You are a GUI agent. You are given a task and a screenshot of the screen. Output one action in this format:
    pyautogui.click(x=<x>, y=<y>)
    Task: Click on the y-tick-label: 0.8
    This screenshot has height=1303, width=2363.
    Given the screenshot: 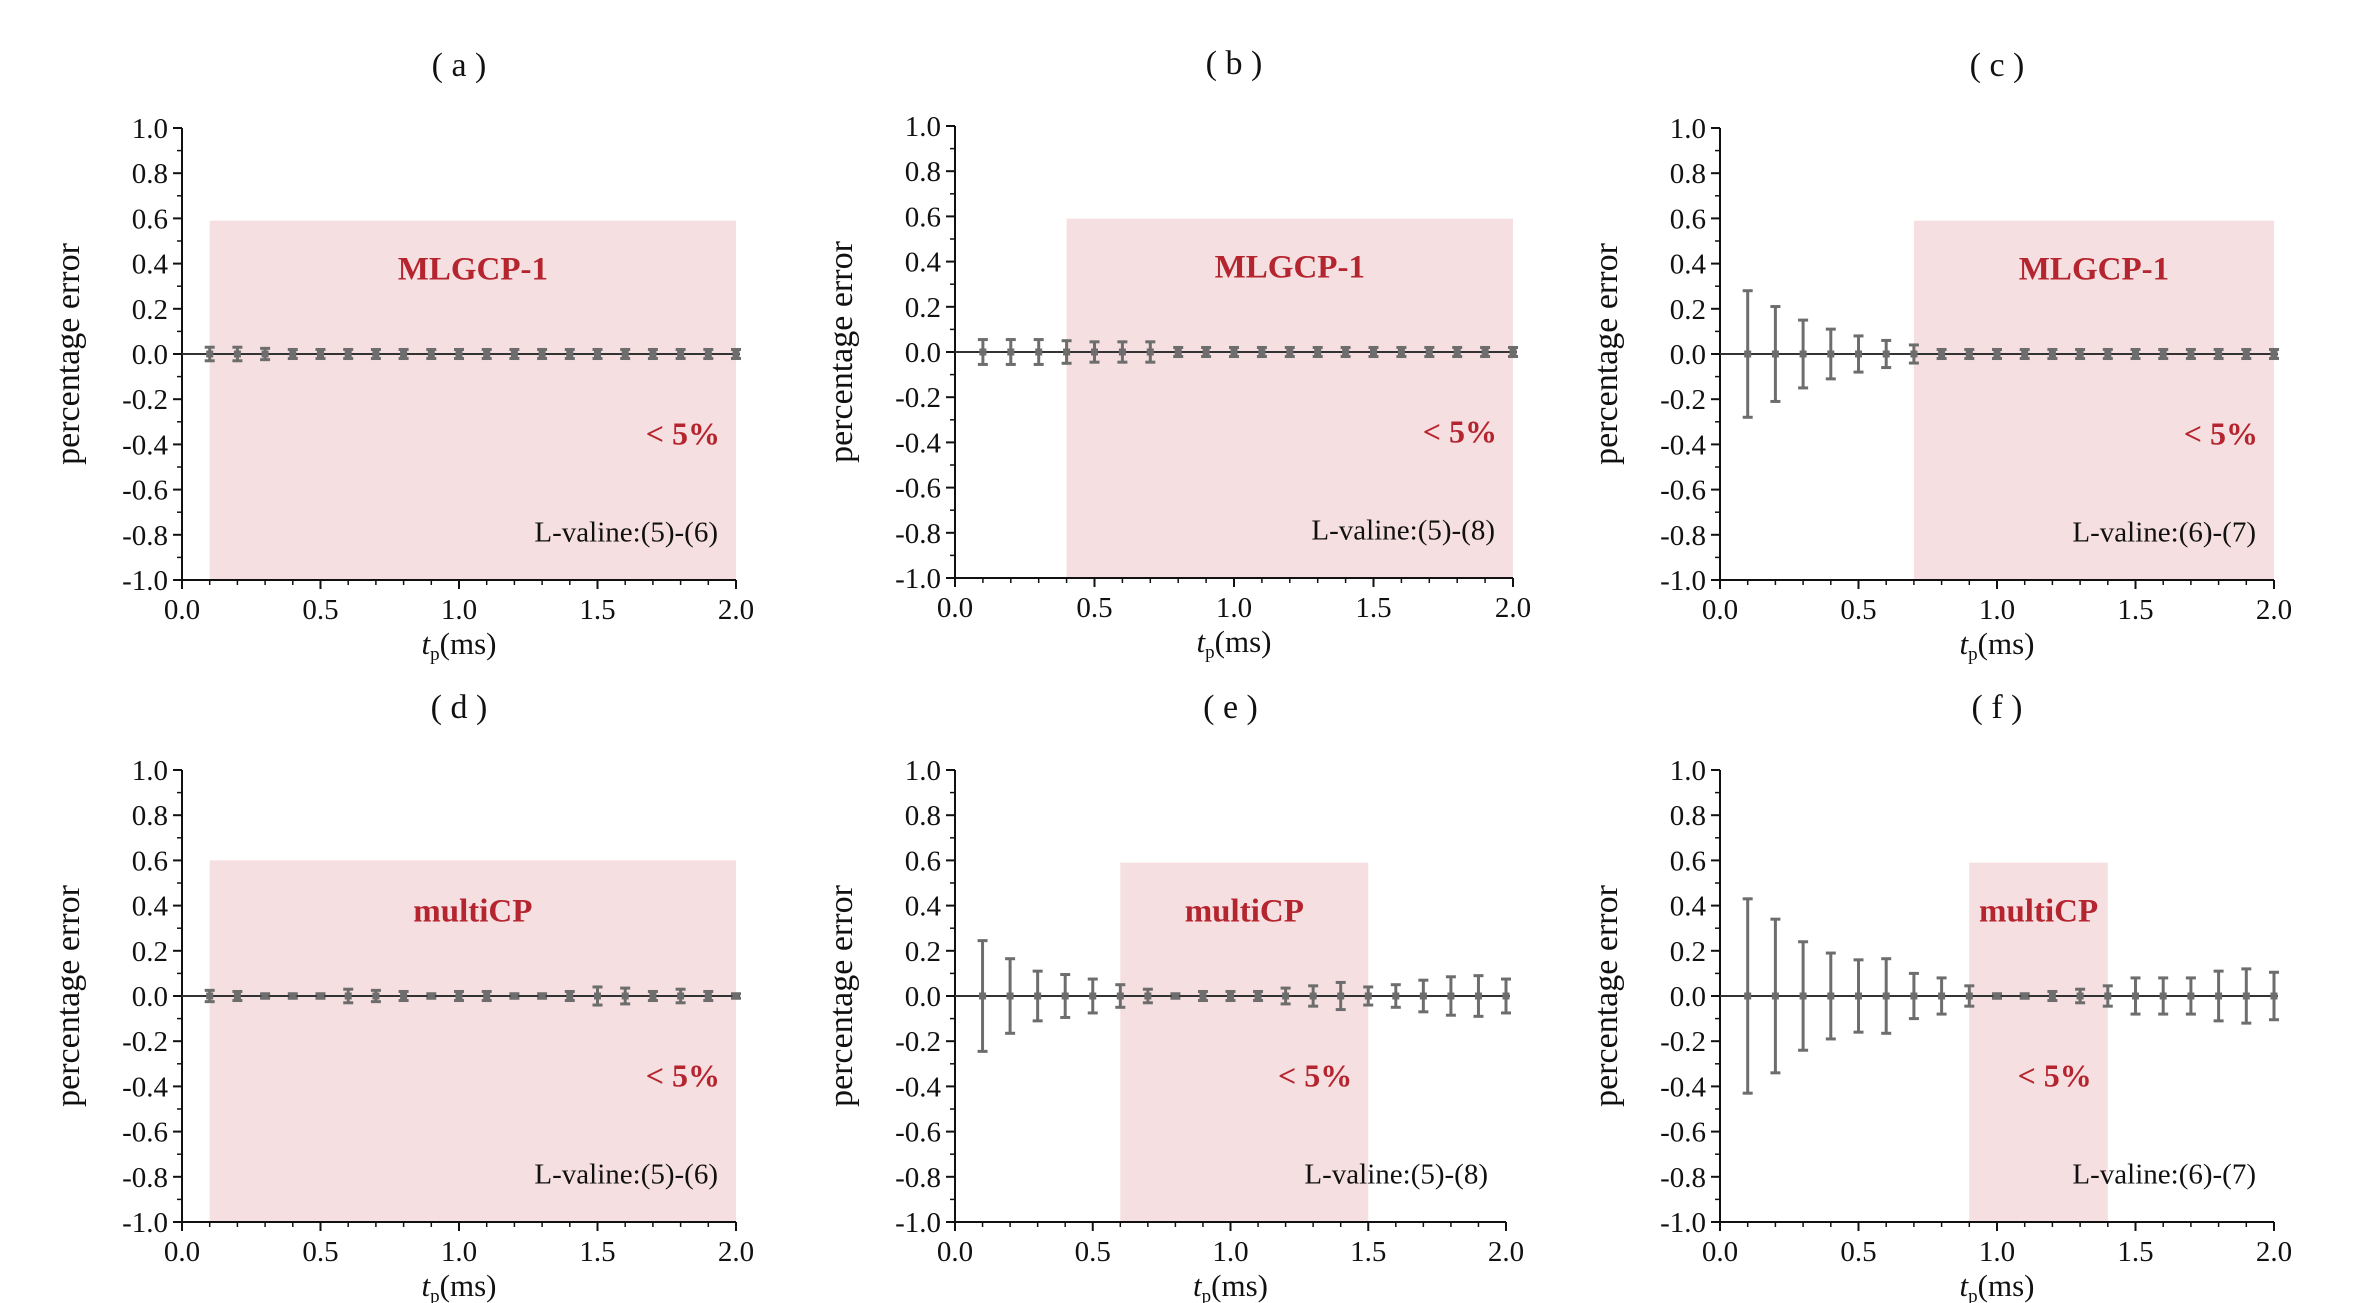 What is the action you would take?
    pyautogui.click(x=923, y=172)
    